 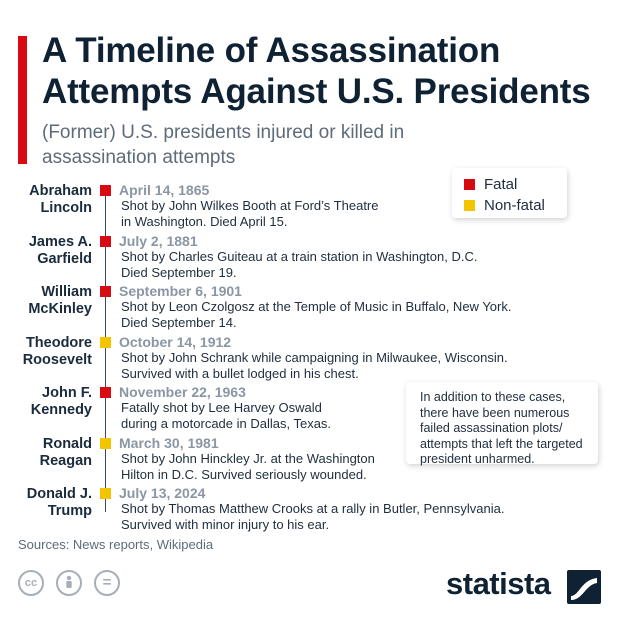 What do you see at coordinates (67, 443) in the screenshot?
I see `president-name-line: Ronald` at bounding box center [67, 443].